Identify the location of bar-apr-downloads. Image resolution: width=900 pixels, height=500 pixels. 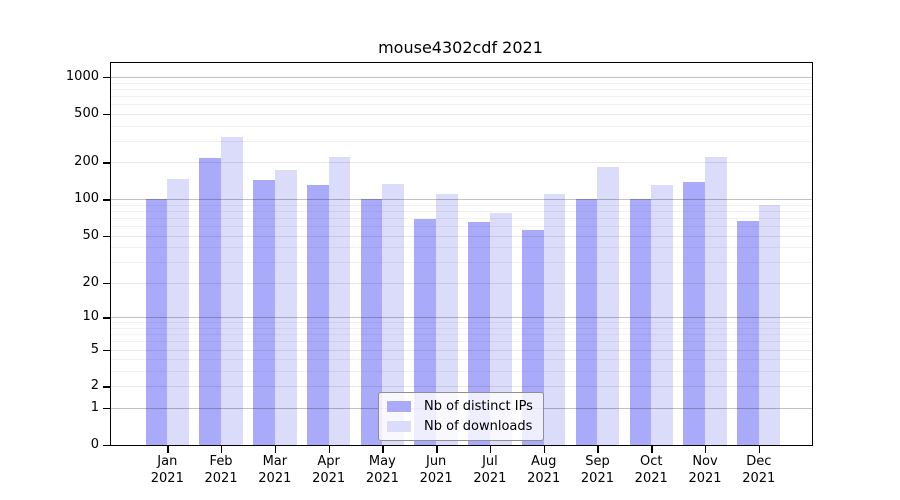
(339, 301).